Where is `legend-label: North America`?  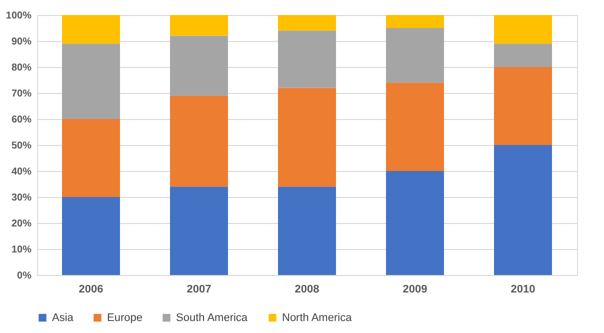 legend-label: North America is located at coordinates (317, 318).